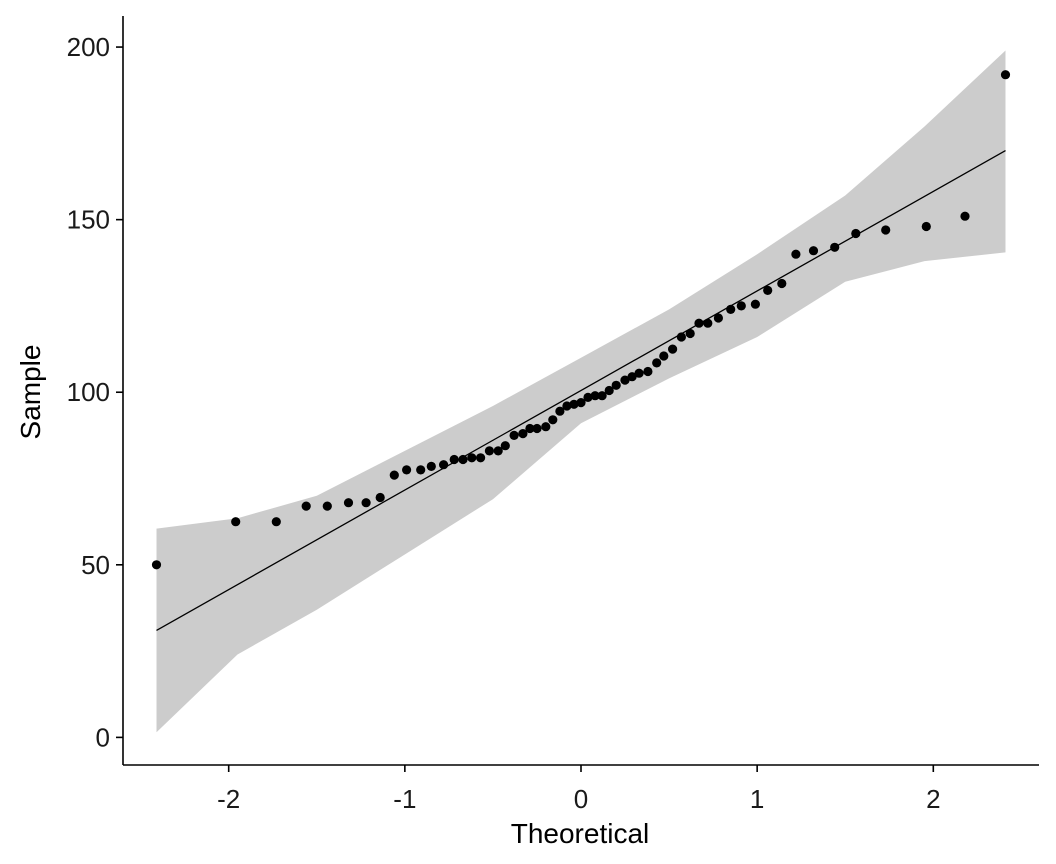 The height and width of the screenshot is (864, 1056). Describe the element at coordinates (581, 799) in the screenshot. I see `x-tick-label: 0` at that location.